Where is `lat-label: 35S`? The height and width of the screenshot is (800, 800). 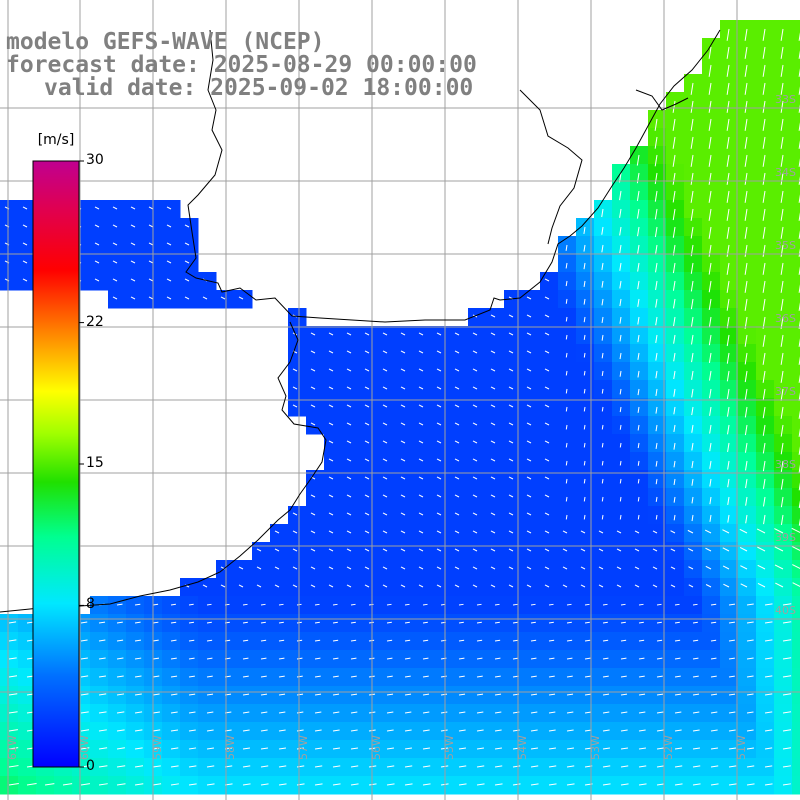
lat-label: 35S is located at coordinates (785, 245).